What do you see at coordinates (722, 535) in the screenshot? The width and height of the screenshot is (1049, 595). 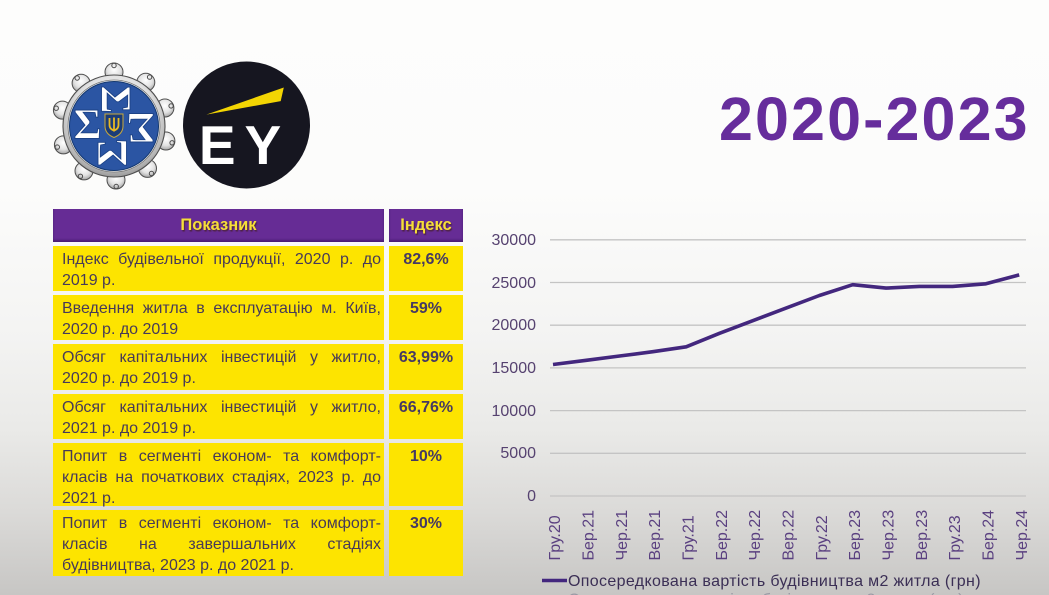 I see `svg-text: Бер.22` at bounding box center [722, 535].